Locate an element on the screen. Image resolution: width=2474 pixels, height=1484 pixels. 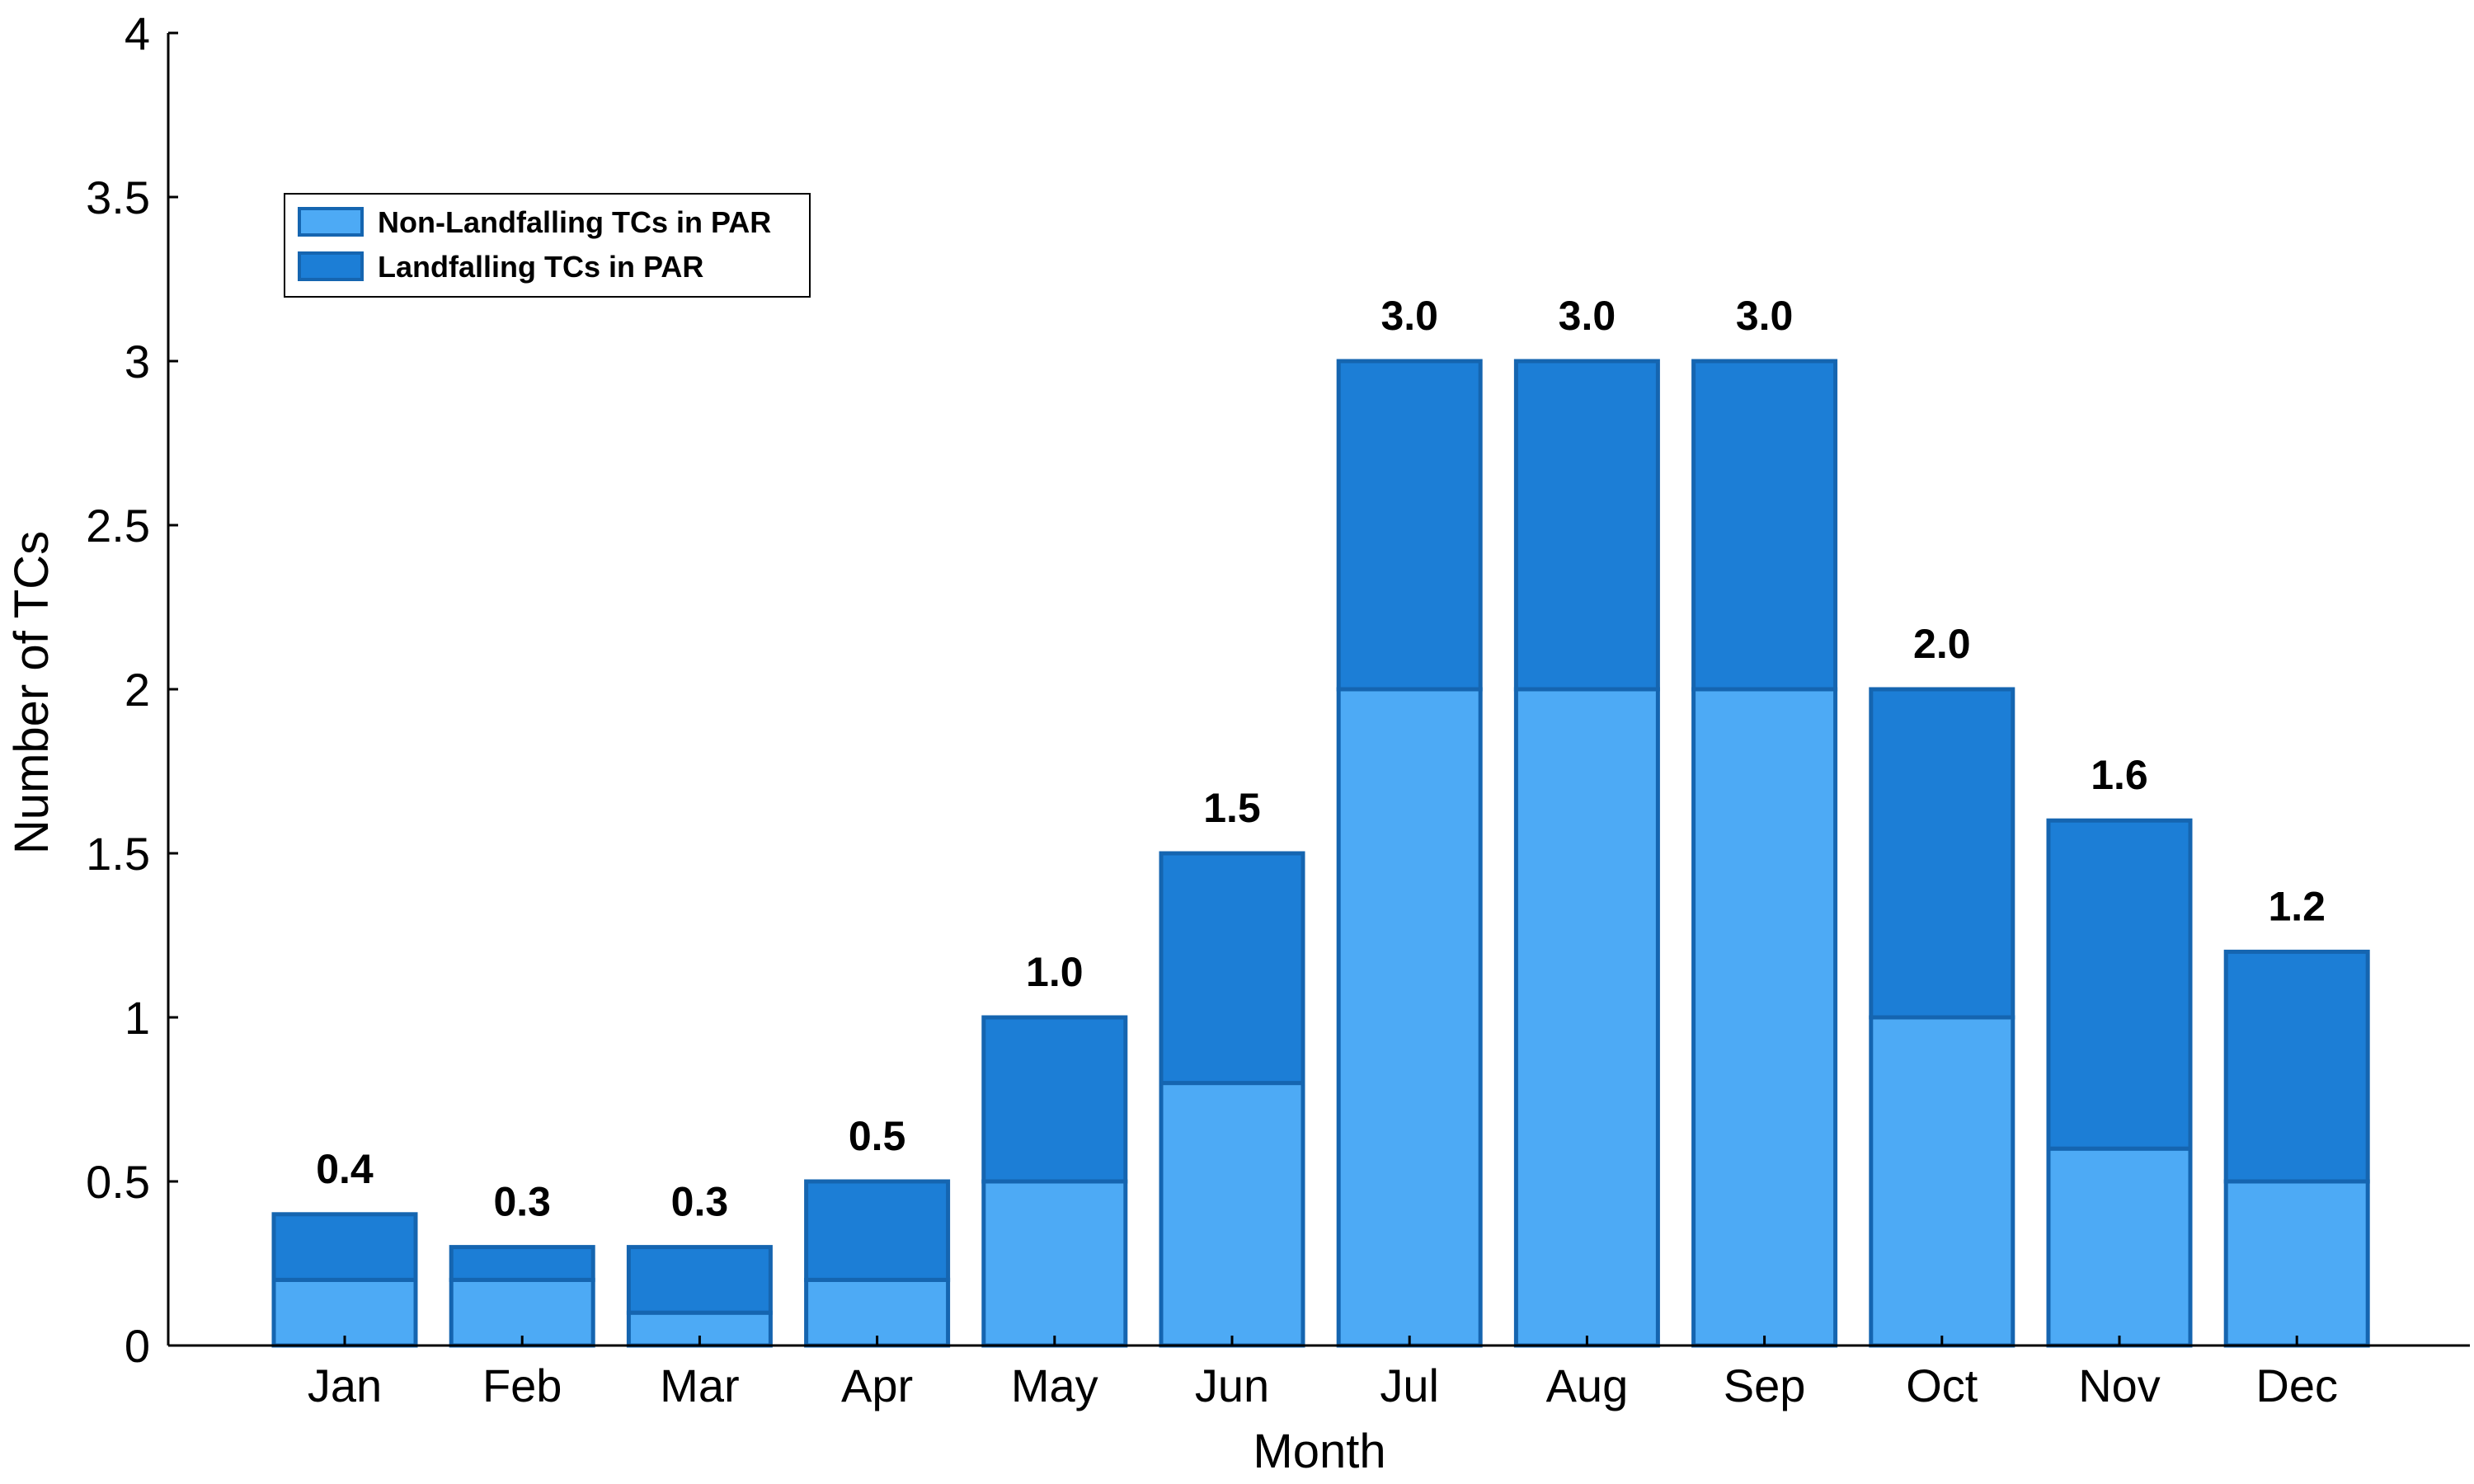
data-label-may: 1.0 is located at coordinates (1055, 972).